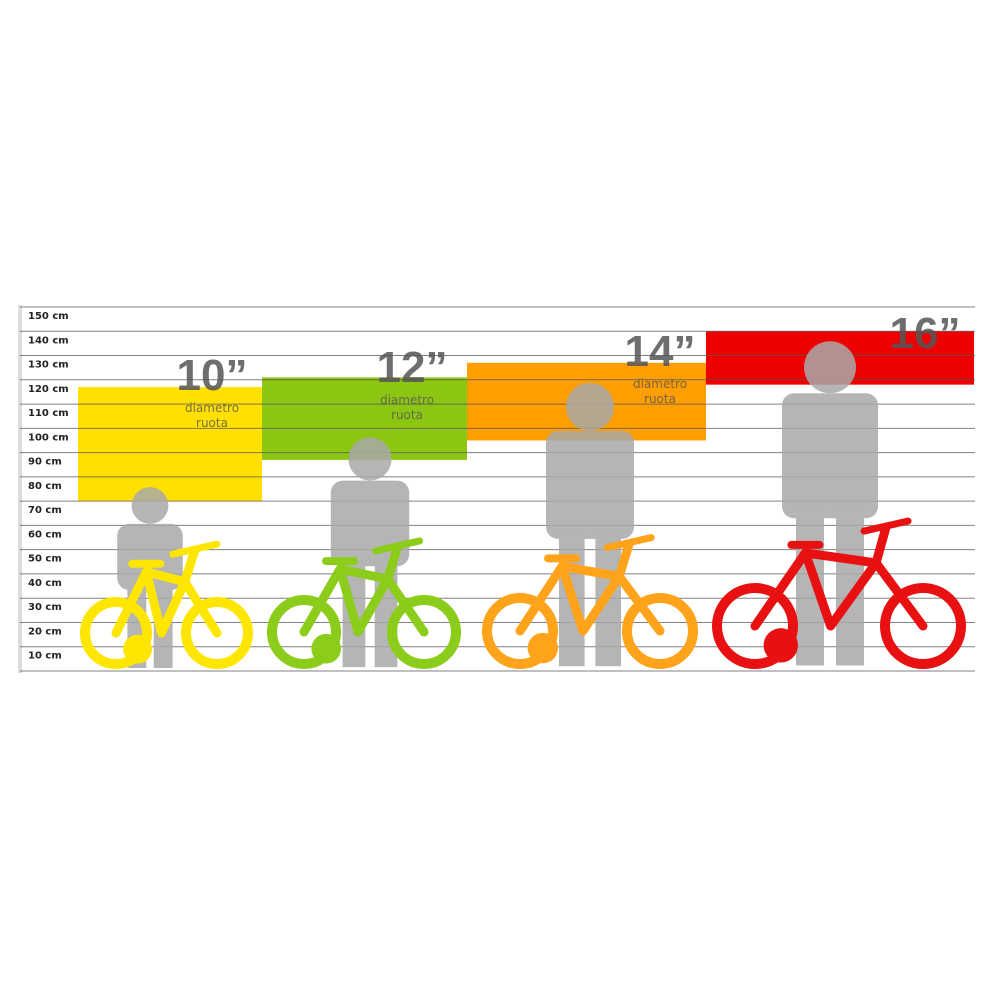  I want to click on y-tick-label: 100 cm, so click(48, 437).